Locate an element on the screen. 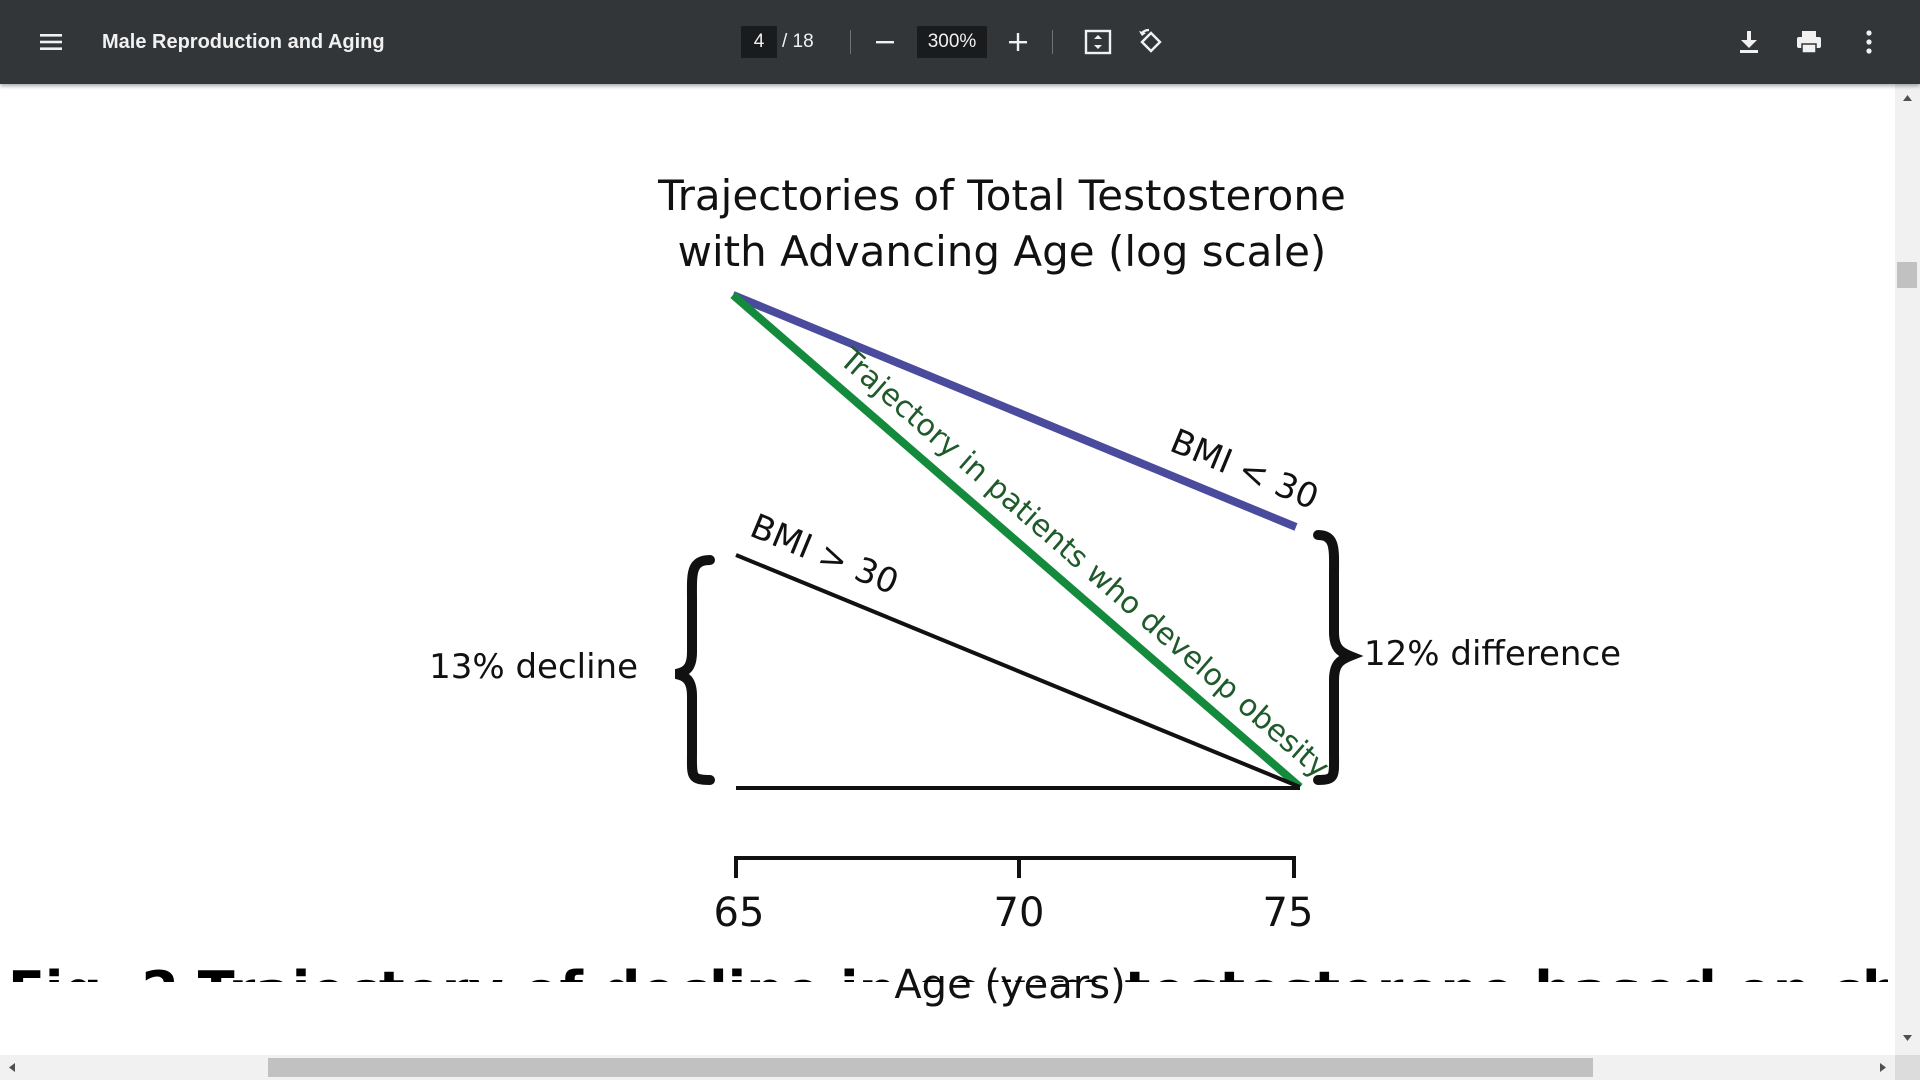 The image size is (1920, 1080). x-tick-label: 75 is located at coordinates (1288, 913).